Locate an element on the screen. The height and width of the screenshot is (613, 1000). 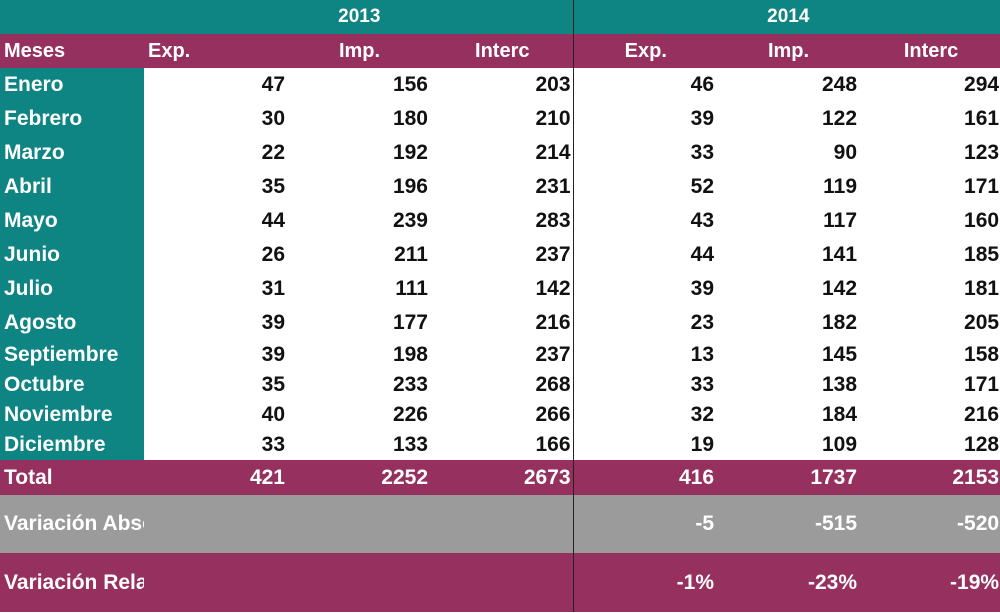
interc-2013-cell: 210 is located at coordinates (553, 118).